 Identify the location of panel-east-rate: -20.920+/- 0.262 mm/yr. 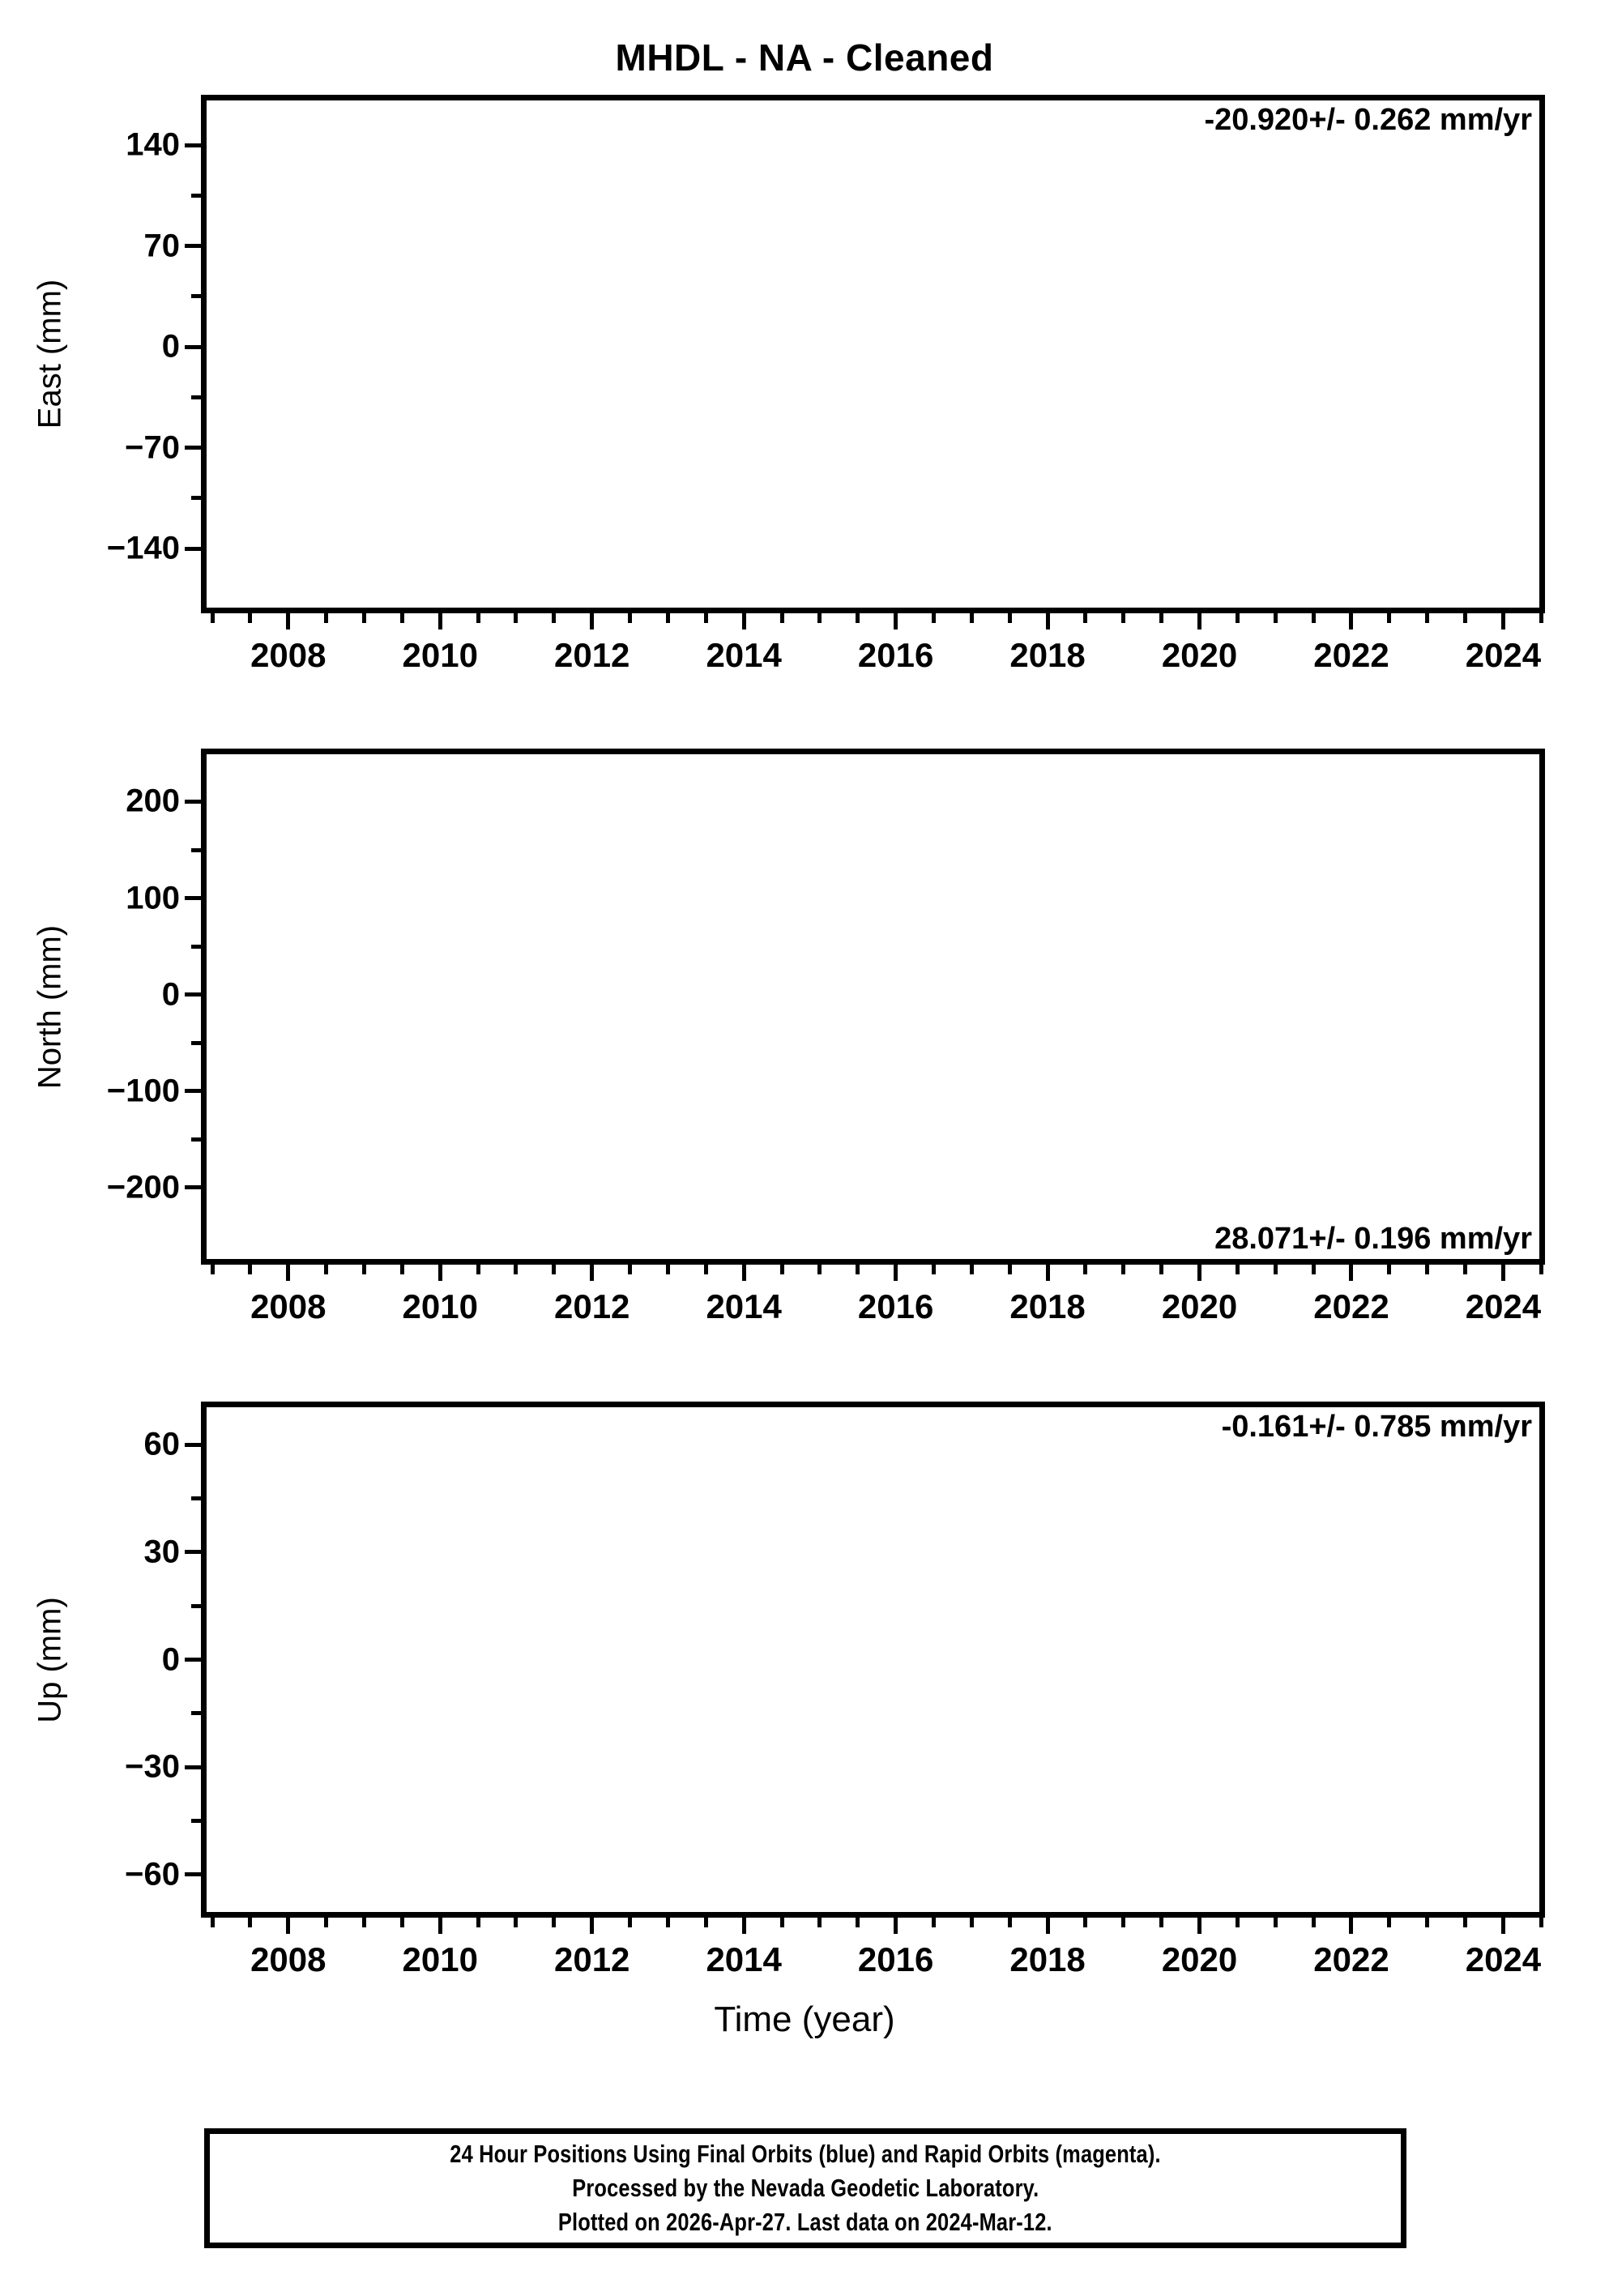
(1368, 120).